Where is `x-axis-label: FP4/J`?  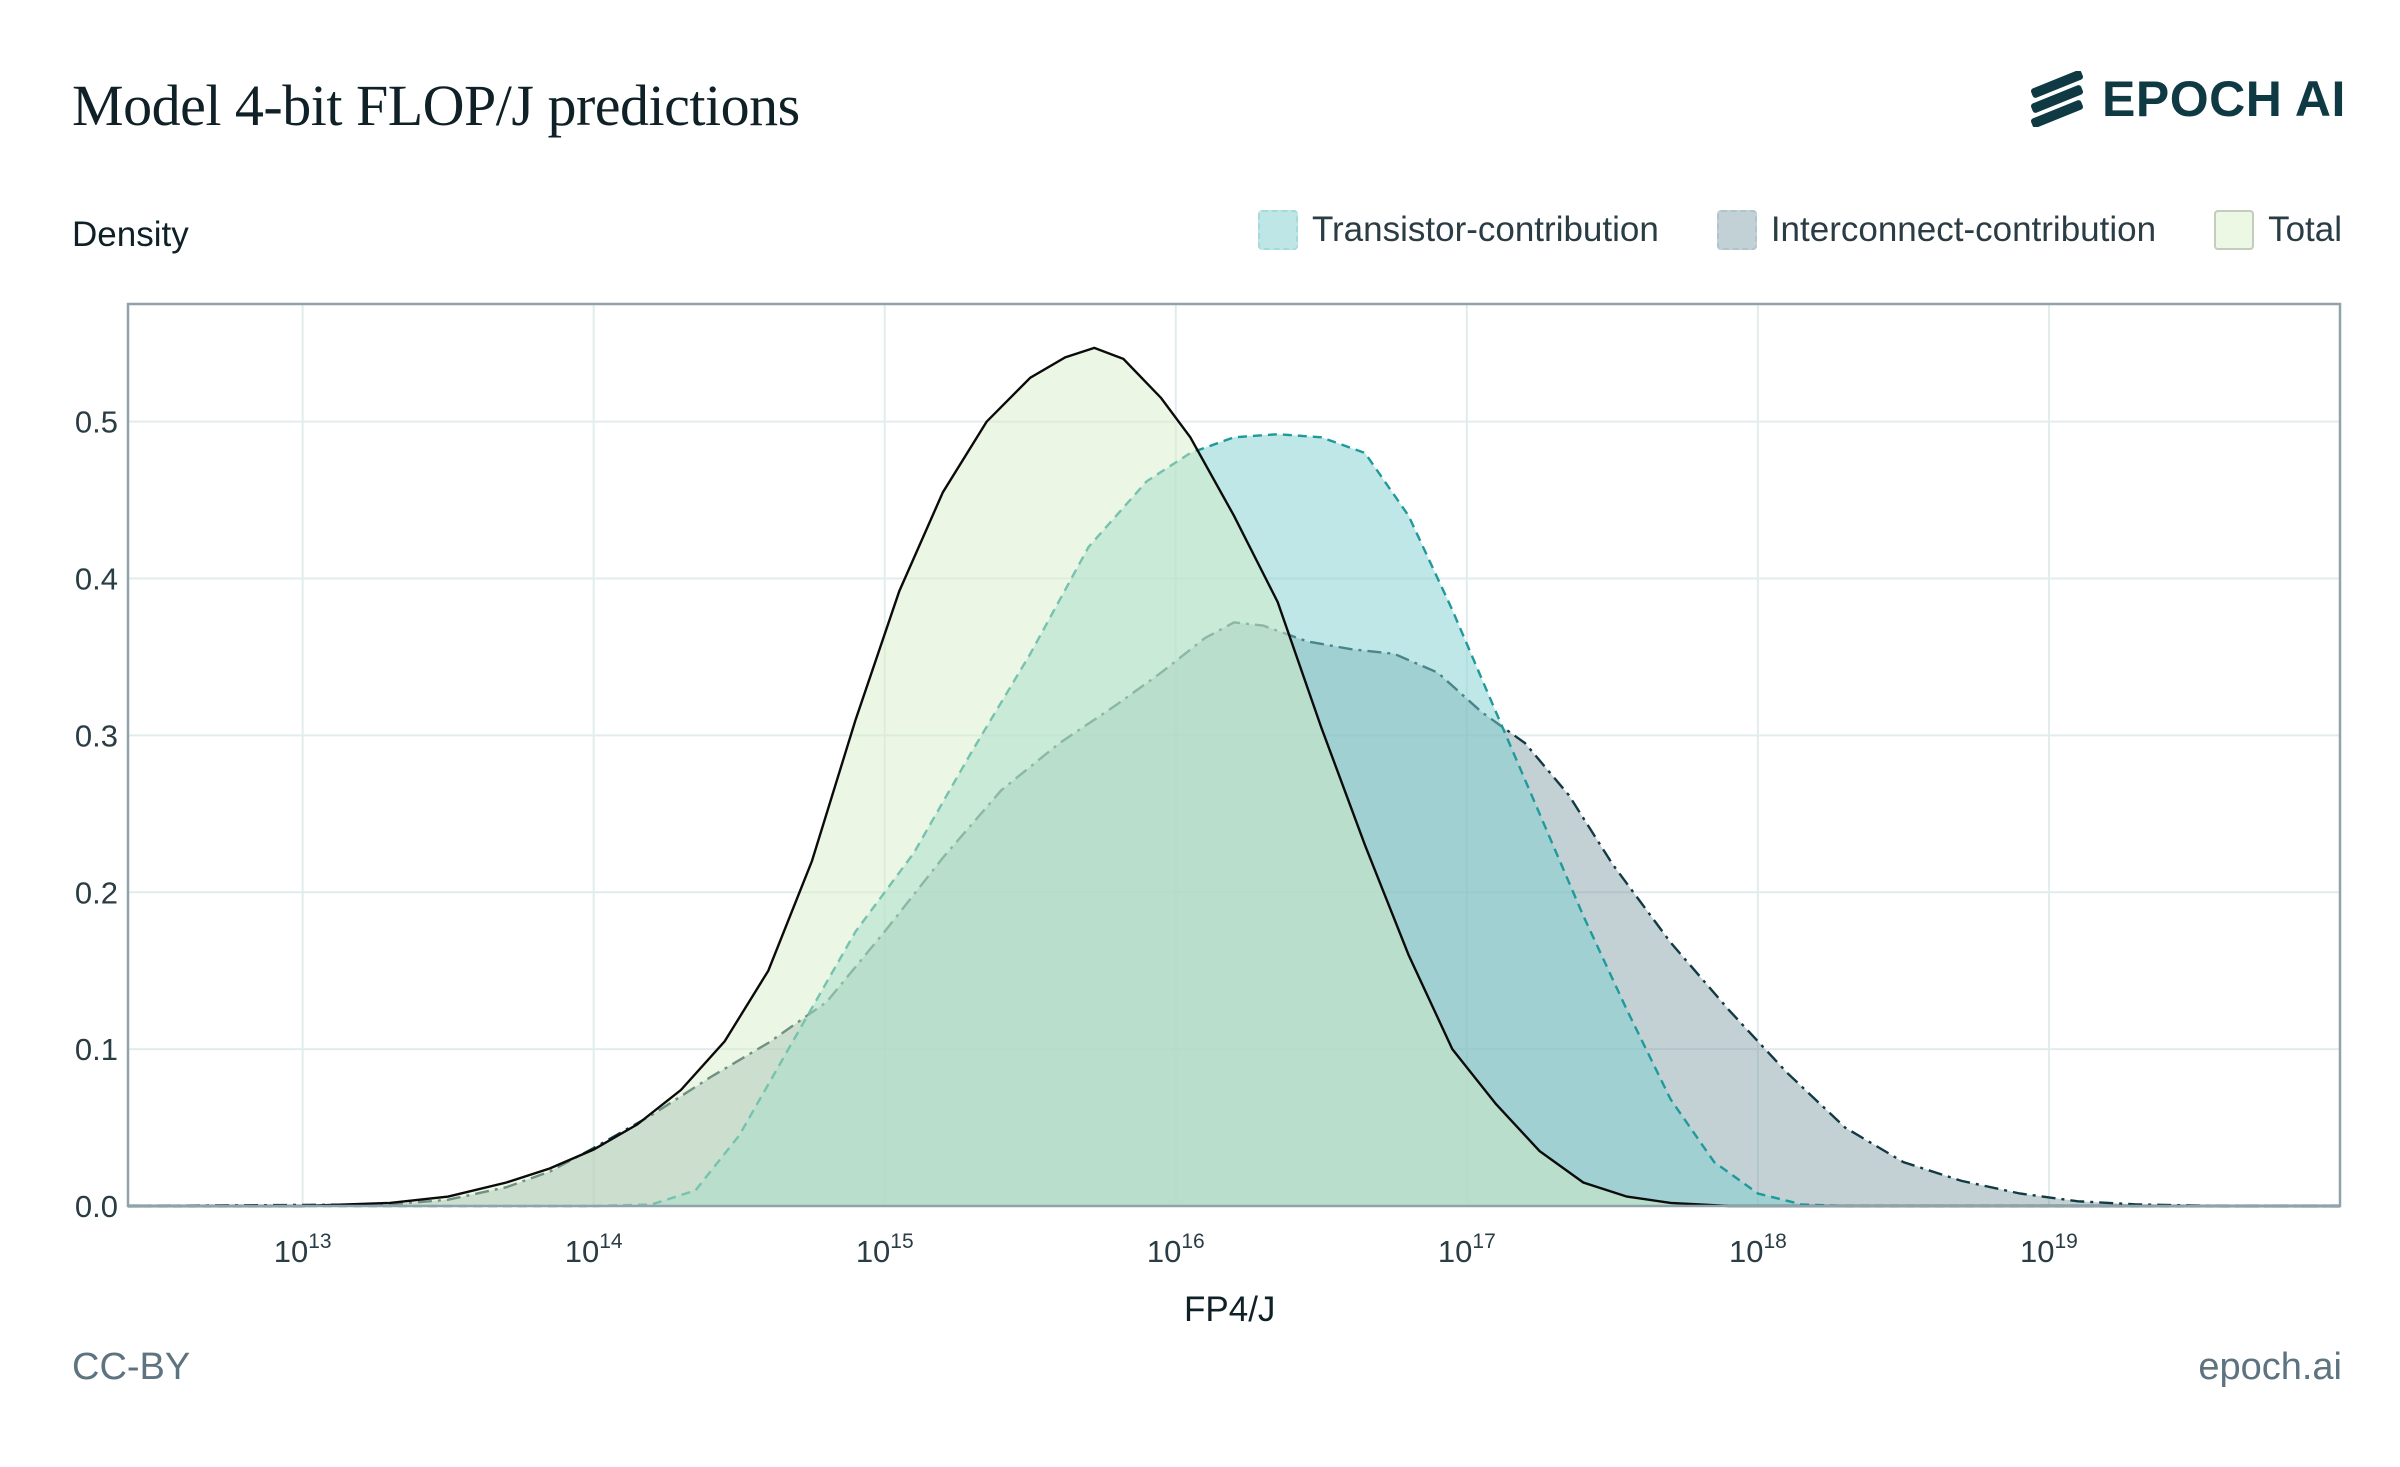
x-axis-label: FP4/J is located at coordinates (1230, 1309).